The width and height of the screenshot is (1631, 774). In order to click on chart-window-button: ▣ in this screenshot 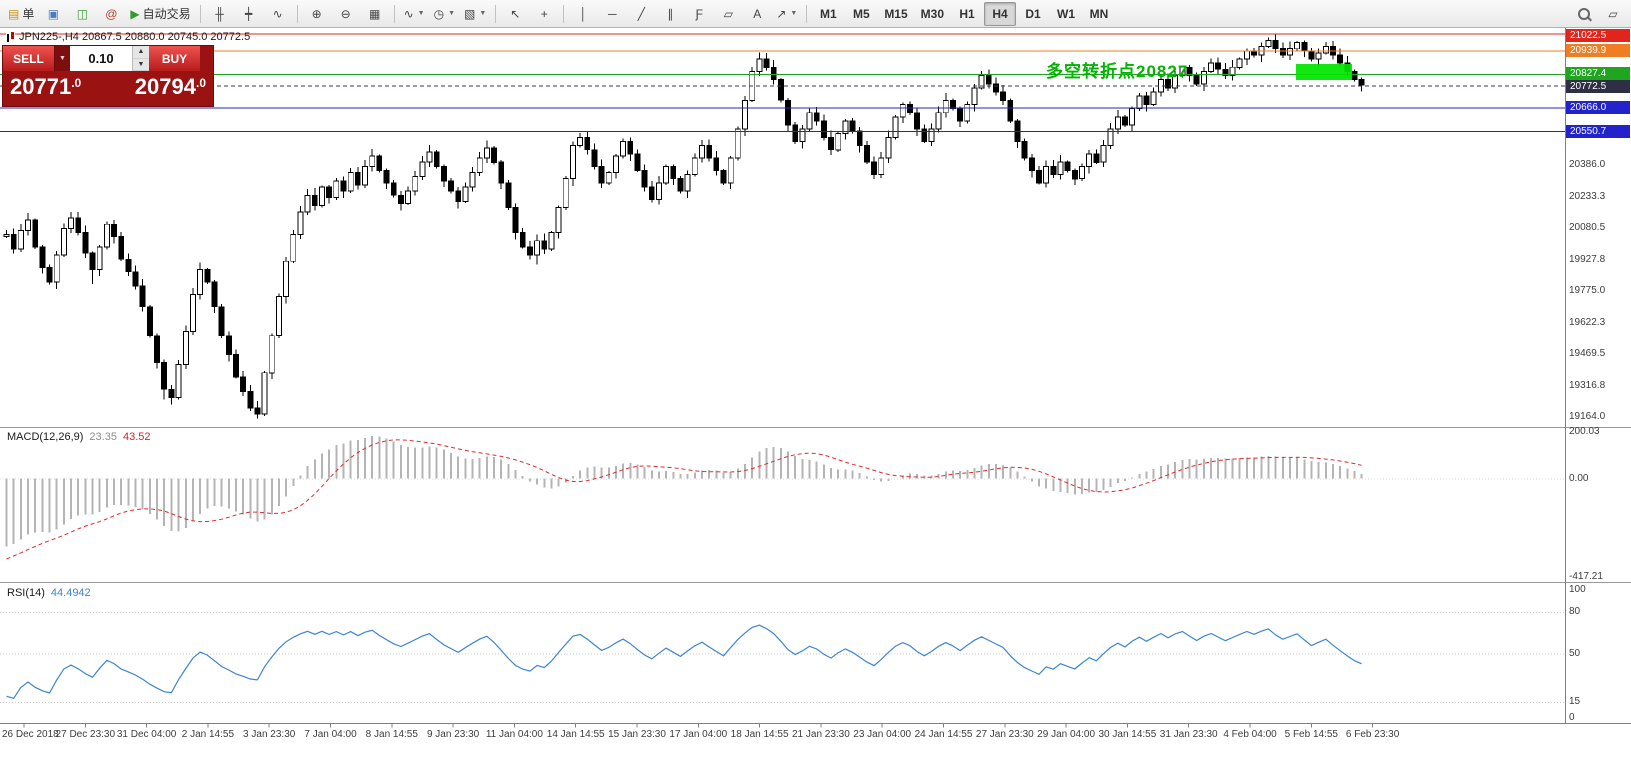, I will do `click(53, 14)`.